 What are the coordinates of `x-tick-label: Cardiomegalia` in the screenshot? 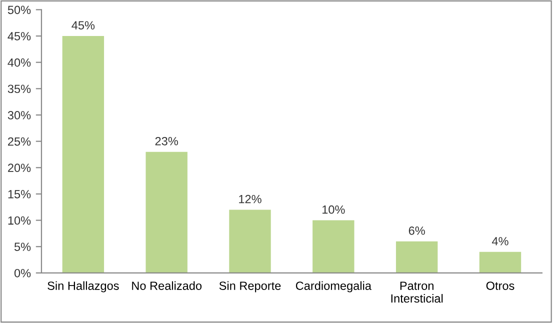 It's located at (334, 286).